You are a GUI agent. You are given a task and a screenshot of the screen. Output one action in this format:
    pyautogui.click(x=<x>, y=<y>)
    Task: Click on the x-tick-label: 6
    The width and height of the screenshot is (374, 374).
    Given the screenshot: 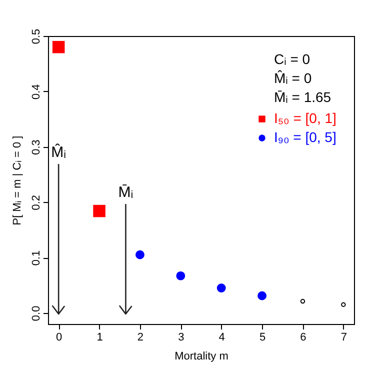 What is the action you would take?
    pyautogui.click(x=303, y=338)
    